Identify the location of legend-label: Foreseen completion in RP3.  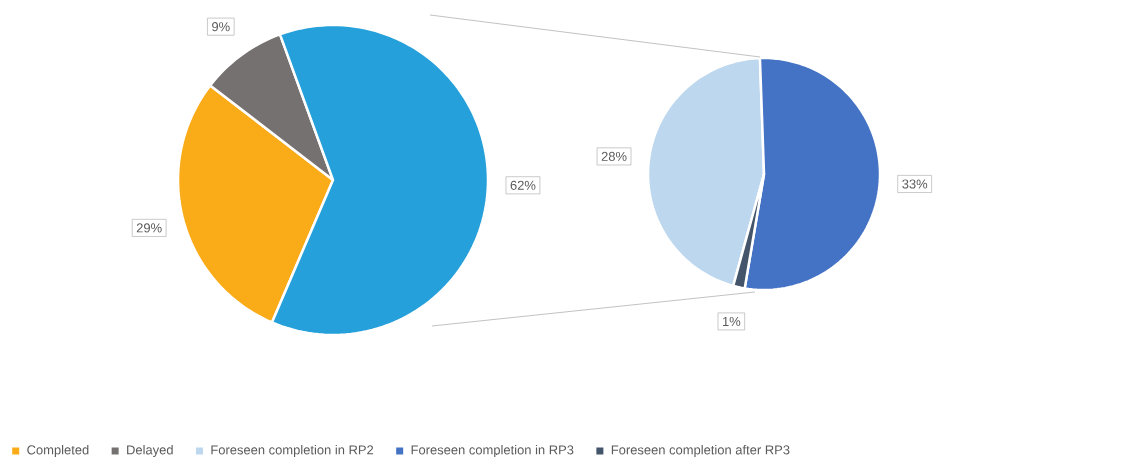
(492, 451).